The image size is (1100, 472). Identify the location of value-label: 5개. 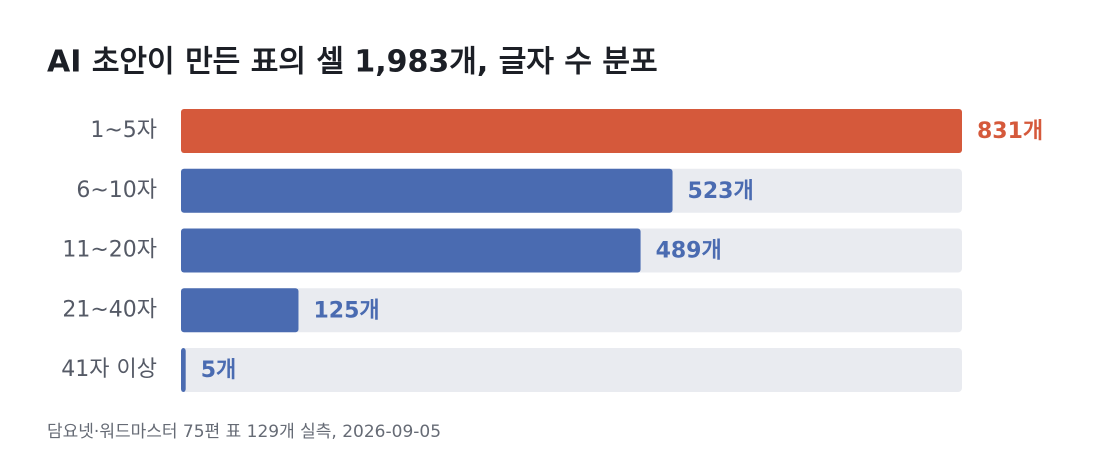
(219, 370).